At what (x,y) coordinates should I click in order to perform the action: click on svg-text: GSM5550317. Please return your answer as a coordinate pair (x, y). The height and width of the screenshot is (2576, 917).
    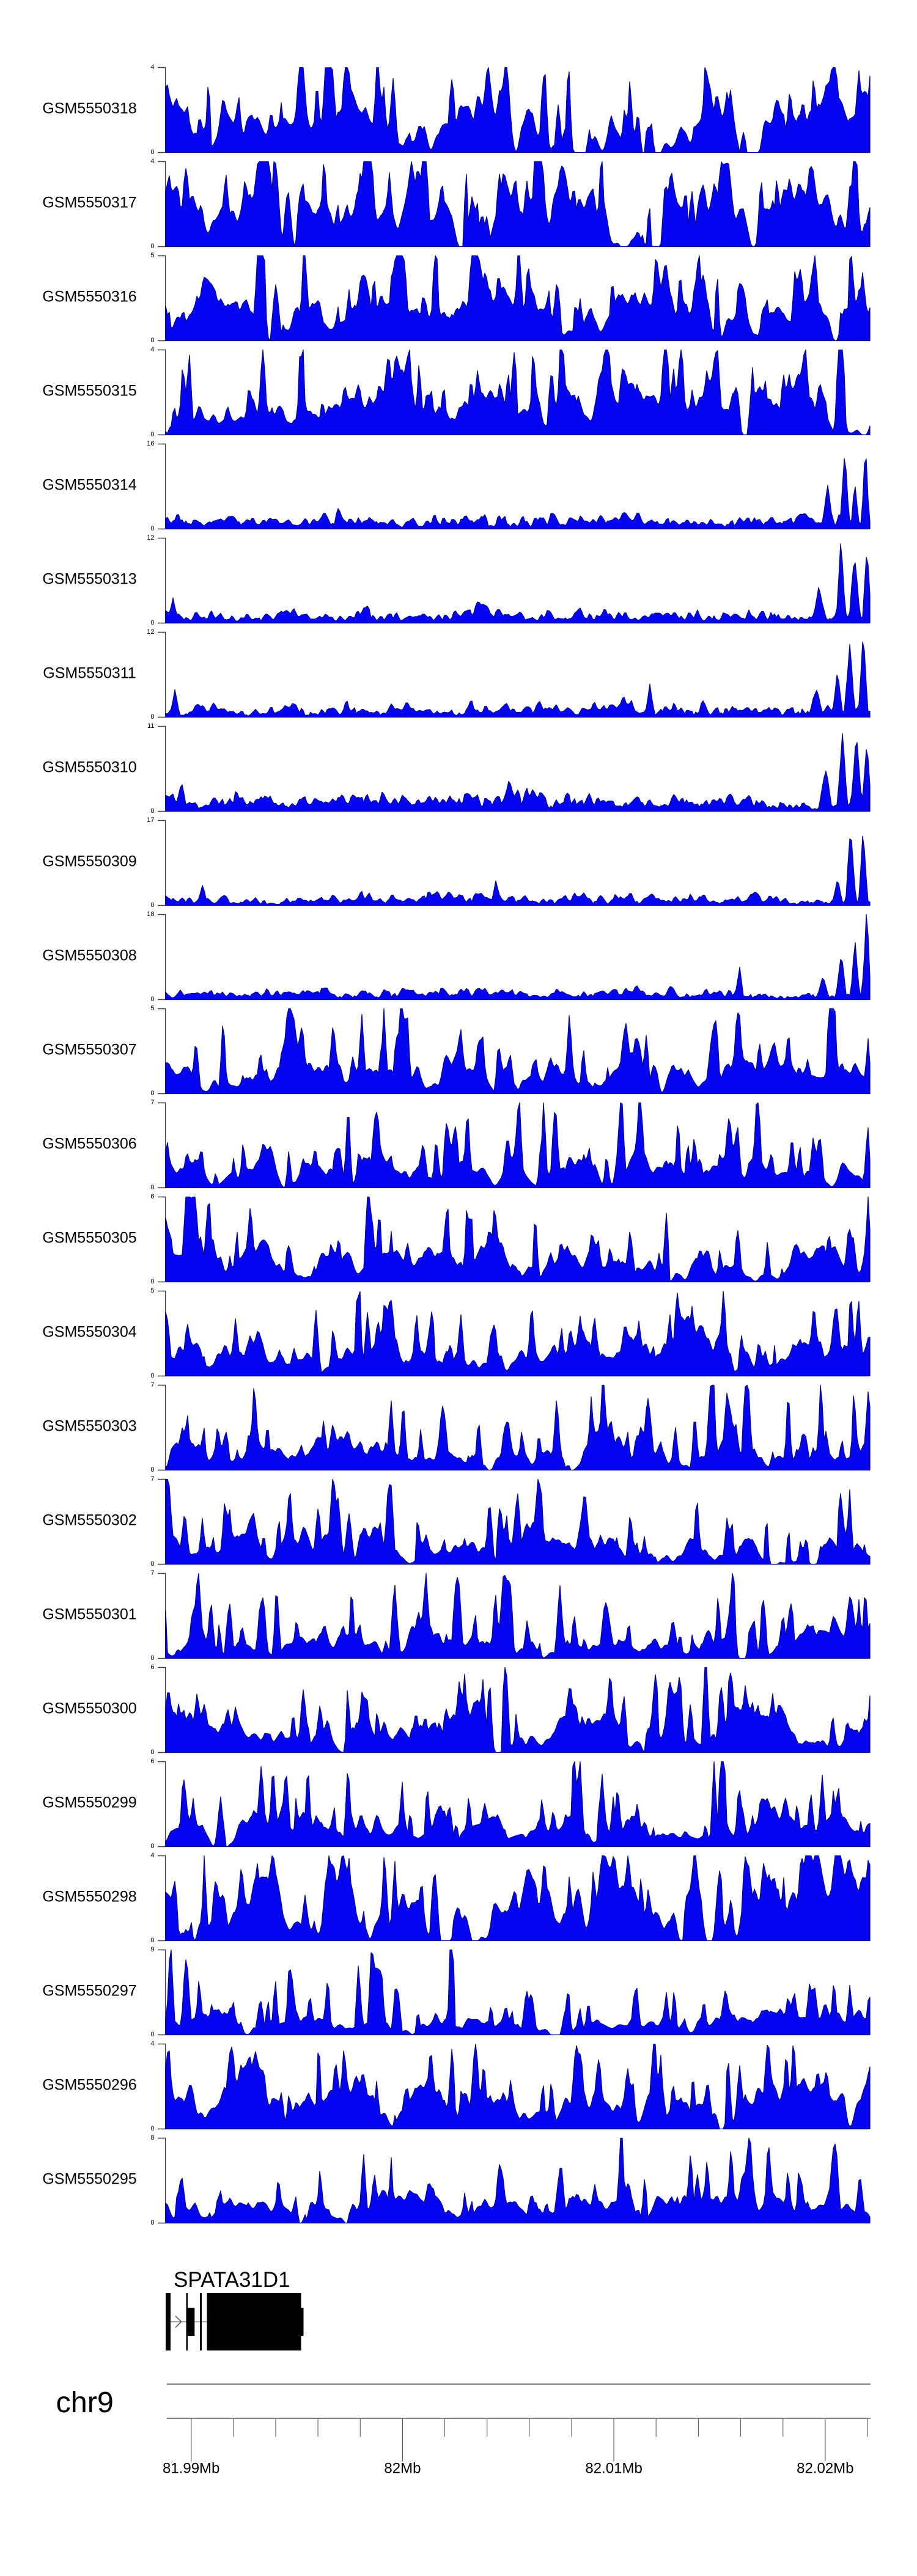
    Looking at the image, I should click on (89, 202).